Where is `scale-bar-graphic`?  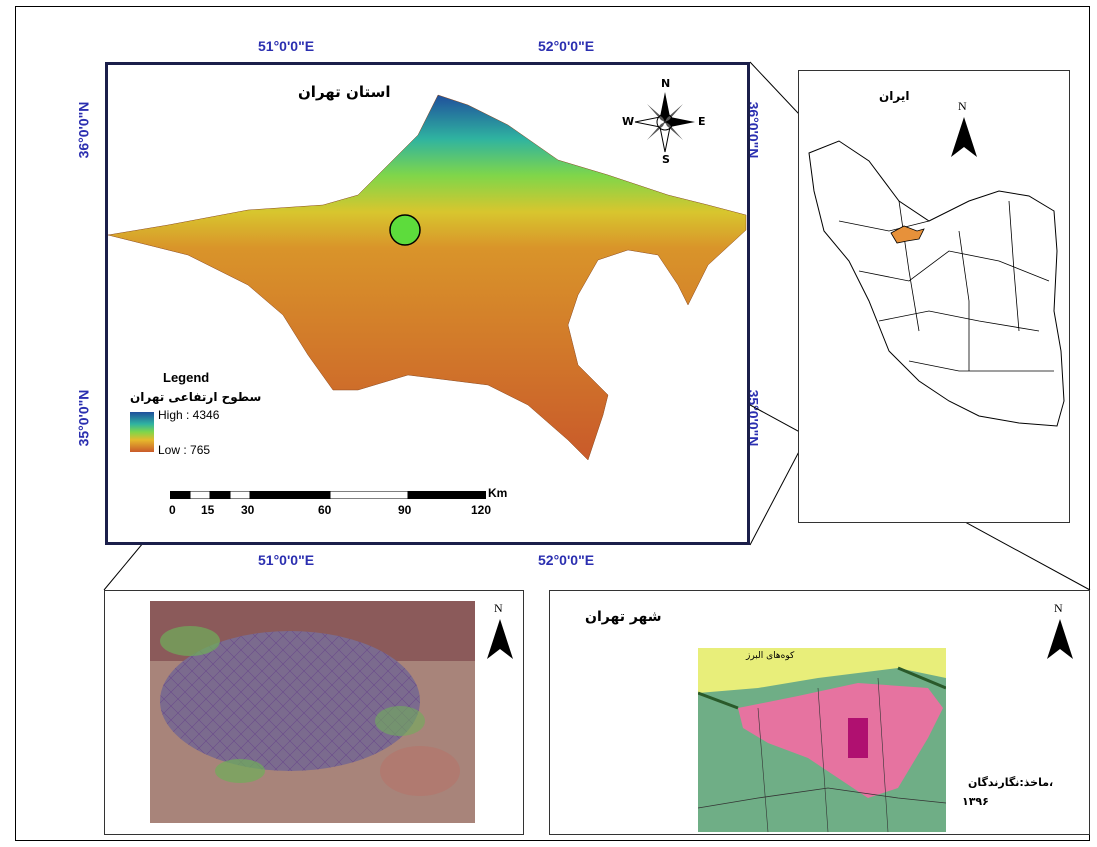 scale-bar-graphic is located at coordinates (328, 495).